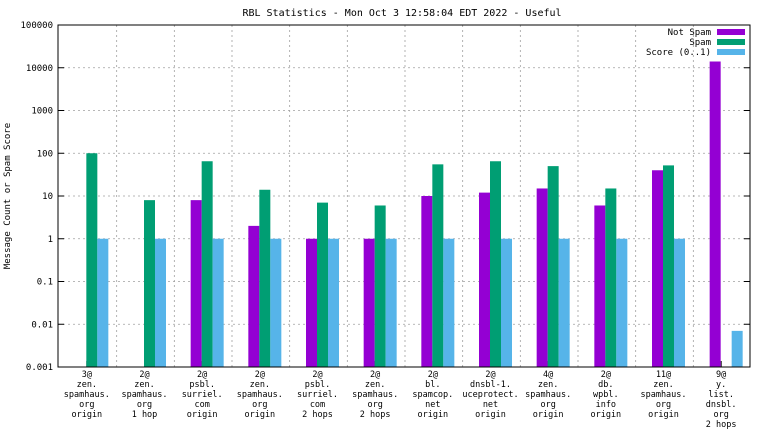 This screenshot has height=432, width=768. What do you see at coordinates (689, 33) in the screenshot?
I see `legend-label: Not Spam` at bounding box center [689, 33].